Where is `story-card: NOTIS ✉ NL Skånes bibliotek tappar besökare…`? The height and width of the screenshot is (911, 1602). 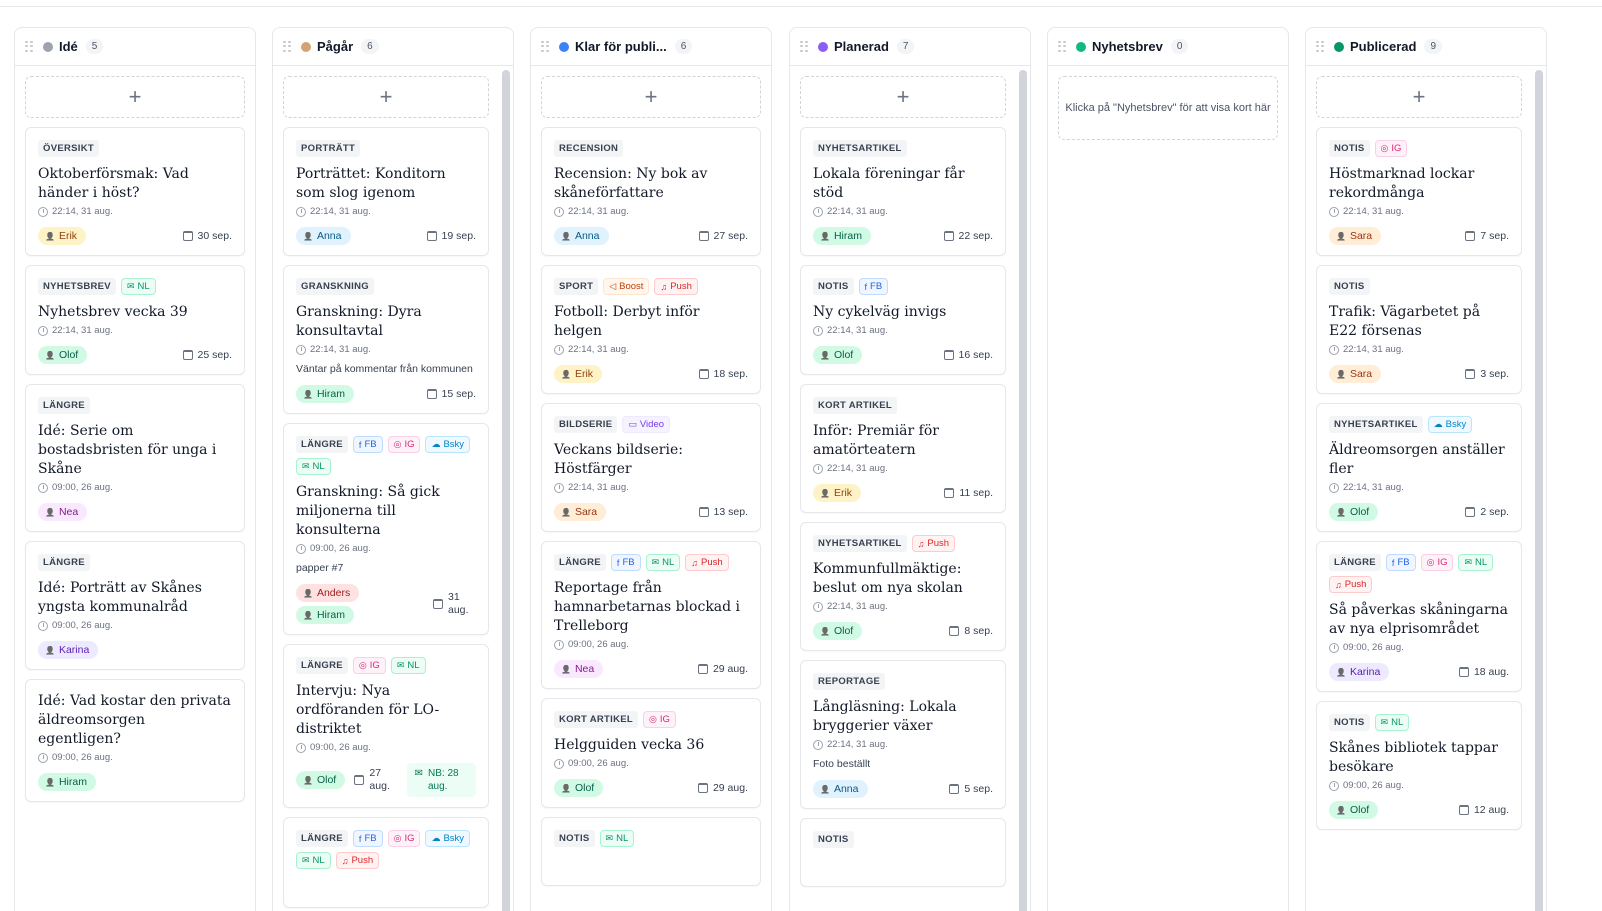
story-card: NOTIS ✉ NL Skånes bibliotek tappar besökare… is located at coordinates (1419, 765).